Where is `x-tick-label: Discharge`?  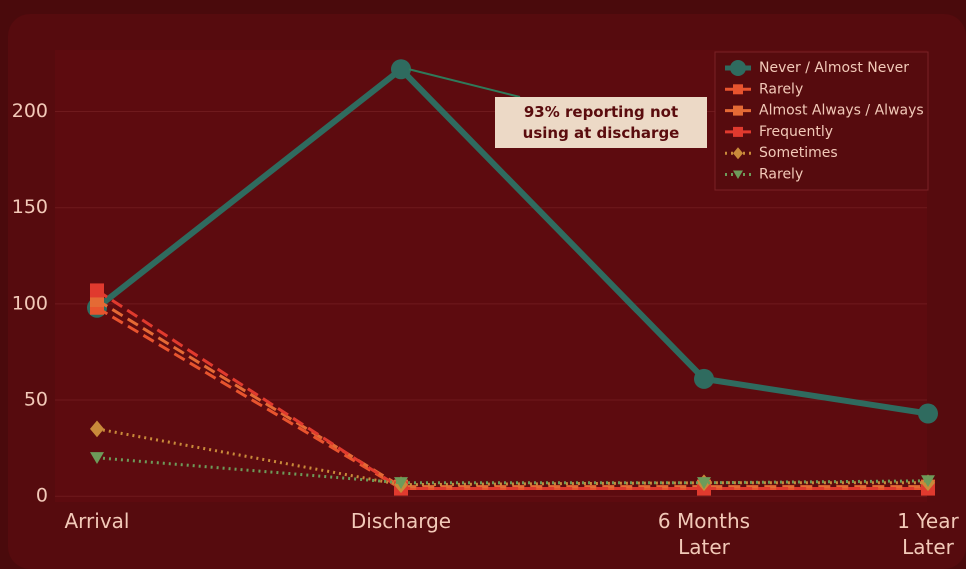 x-tick-label: Discharge is located at coordinates (401, 521).